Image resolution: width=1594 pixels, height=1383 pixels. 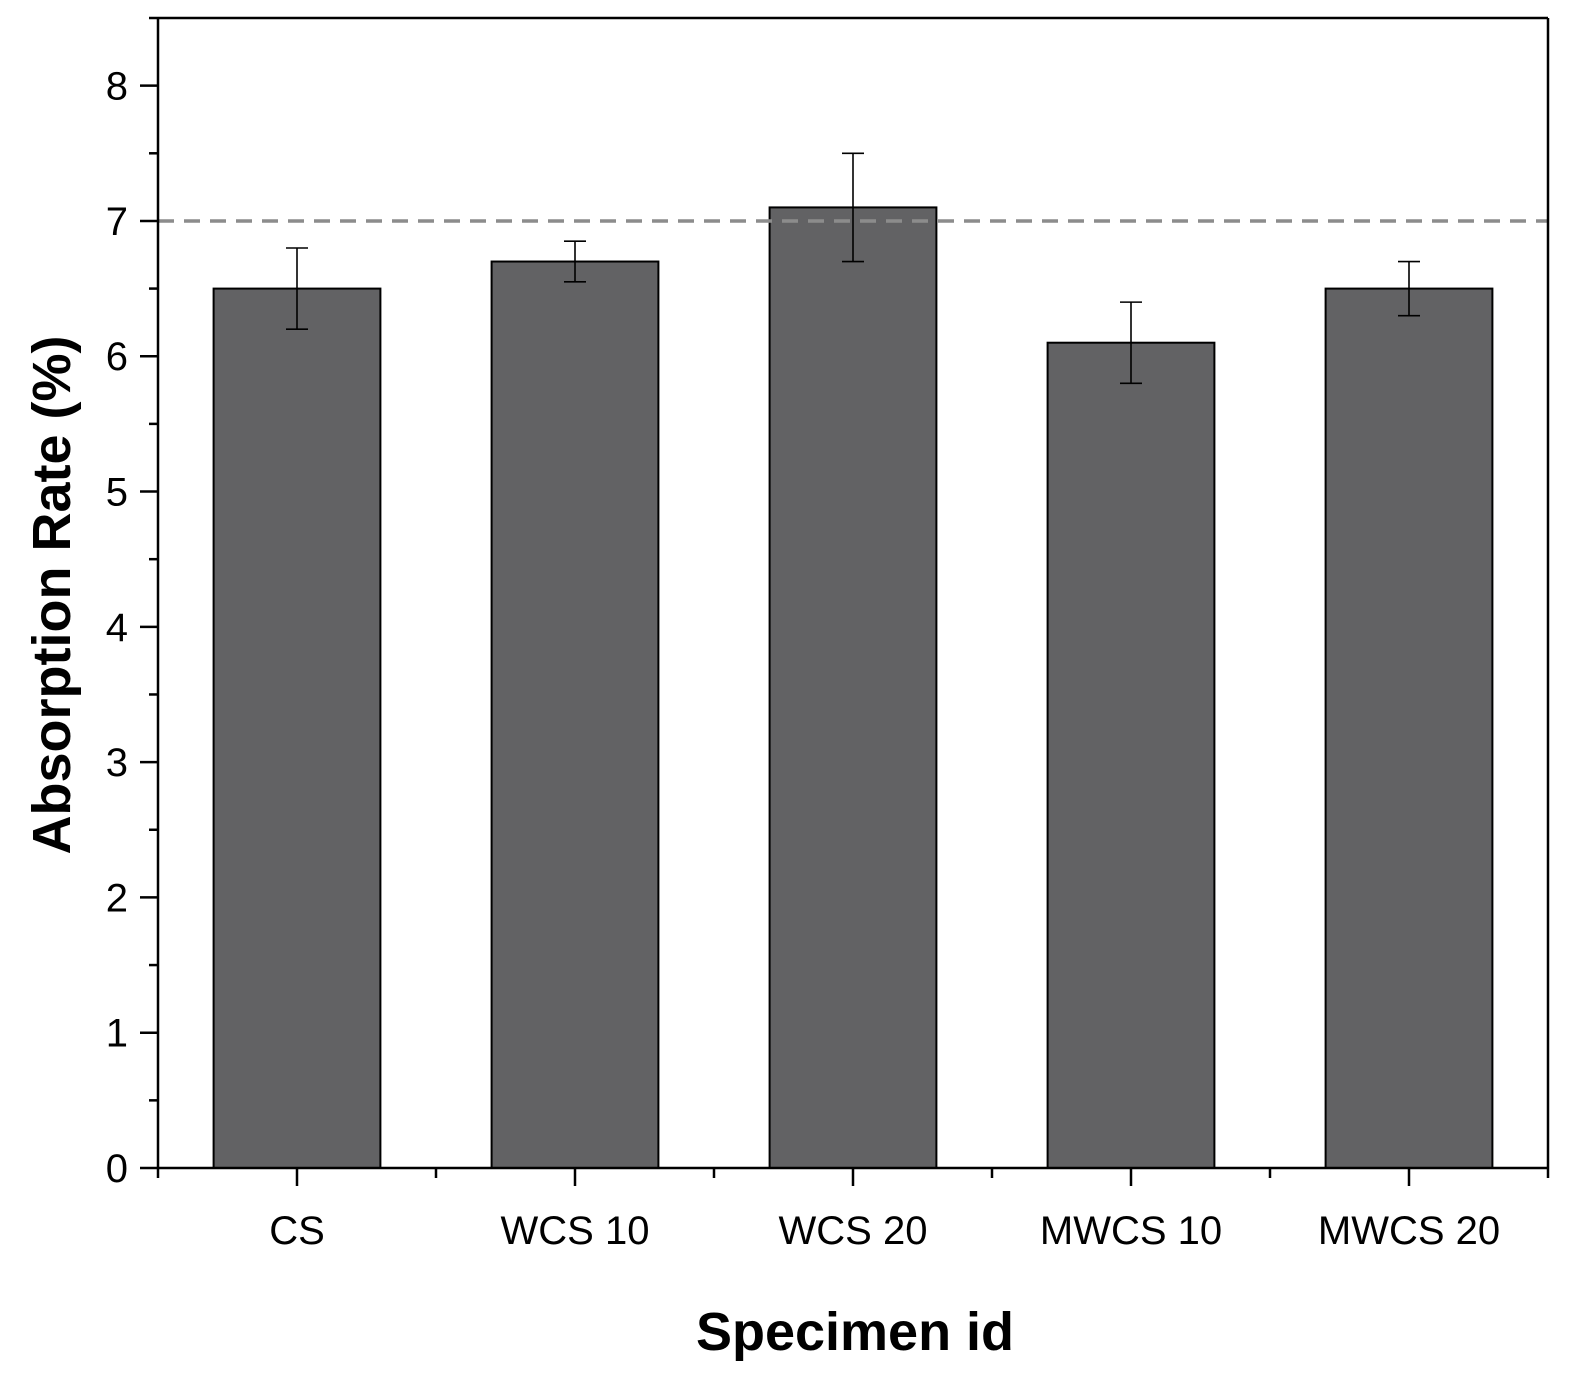 I want to click on y-tick-label: 0, so click(x=117, y=1169).